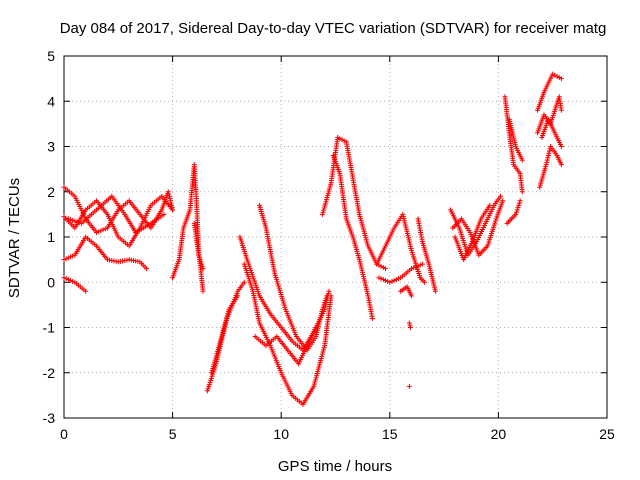  What do you see at coordinates (390, 434) in the screenshot?
I see `x-tick-label: 15` at bounding box center [390, 434].